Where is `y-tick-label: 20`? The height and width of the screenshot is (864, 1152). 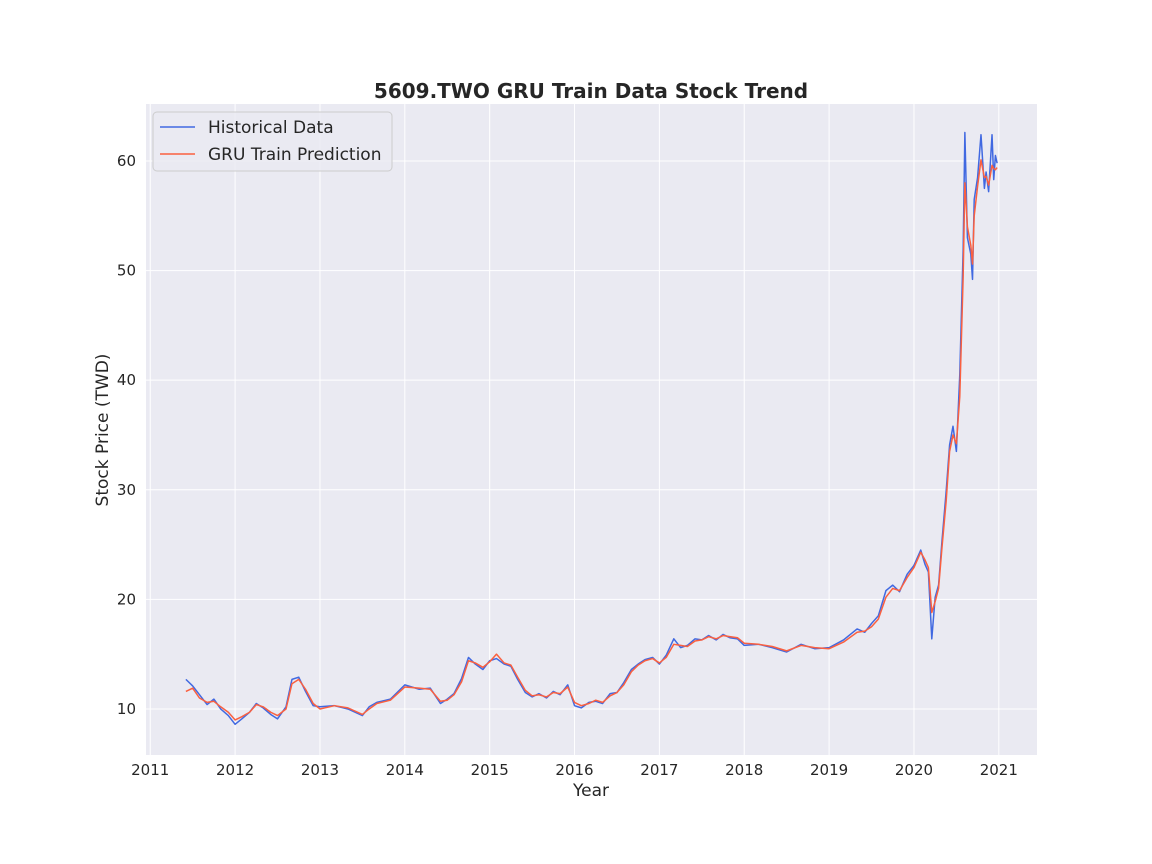 y-tick-label: 20 is located at coordinates (126, 599).